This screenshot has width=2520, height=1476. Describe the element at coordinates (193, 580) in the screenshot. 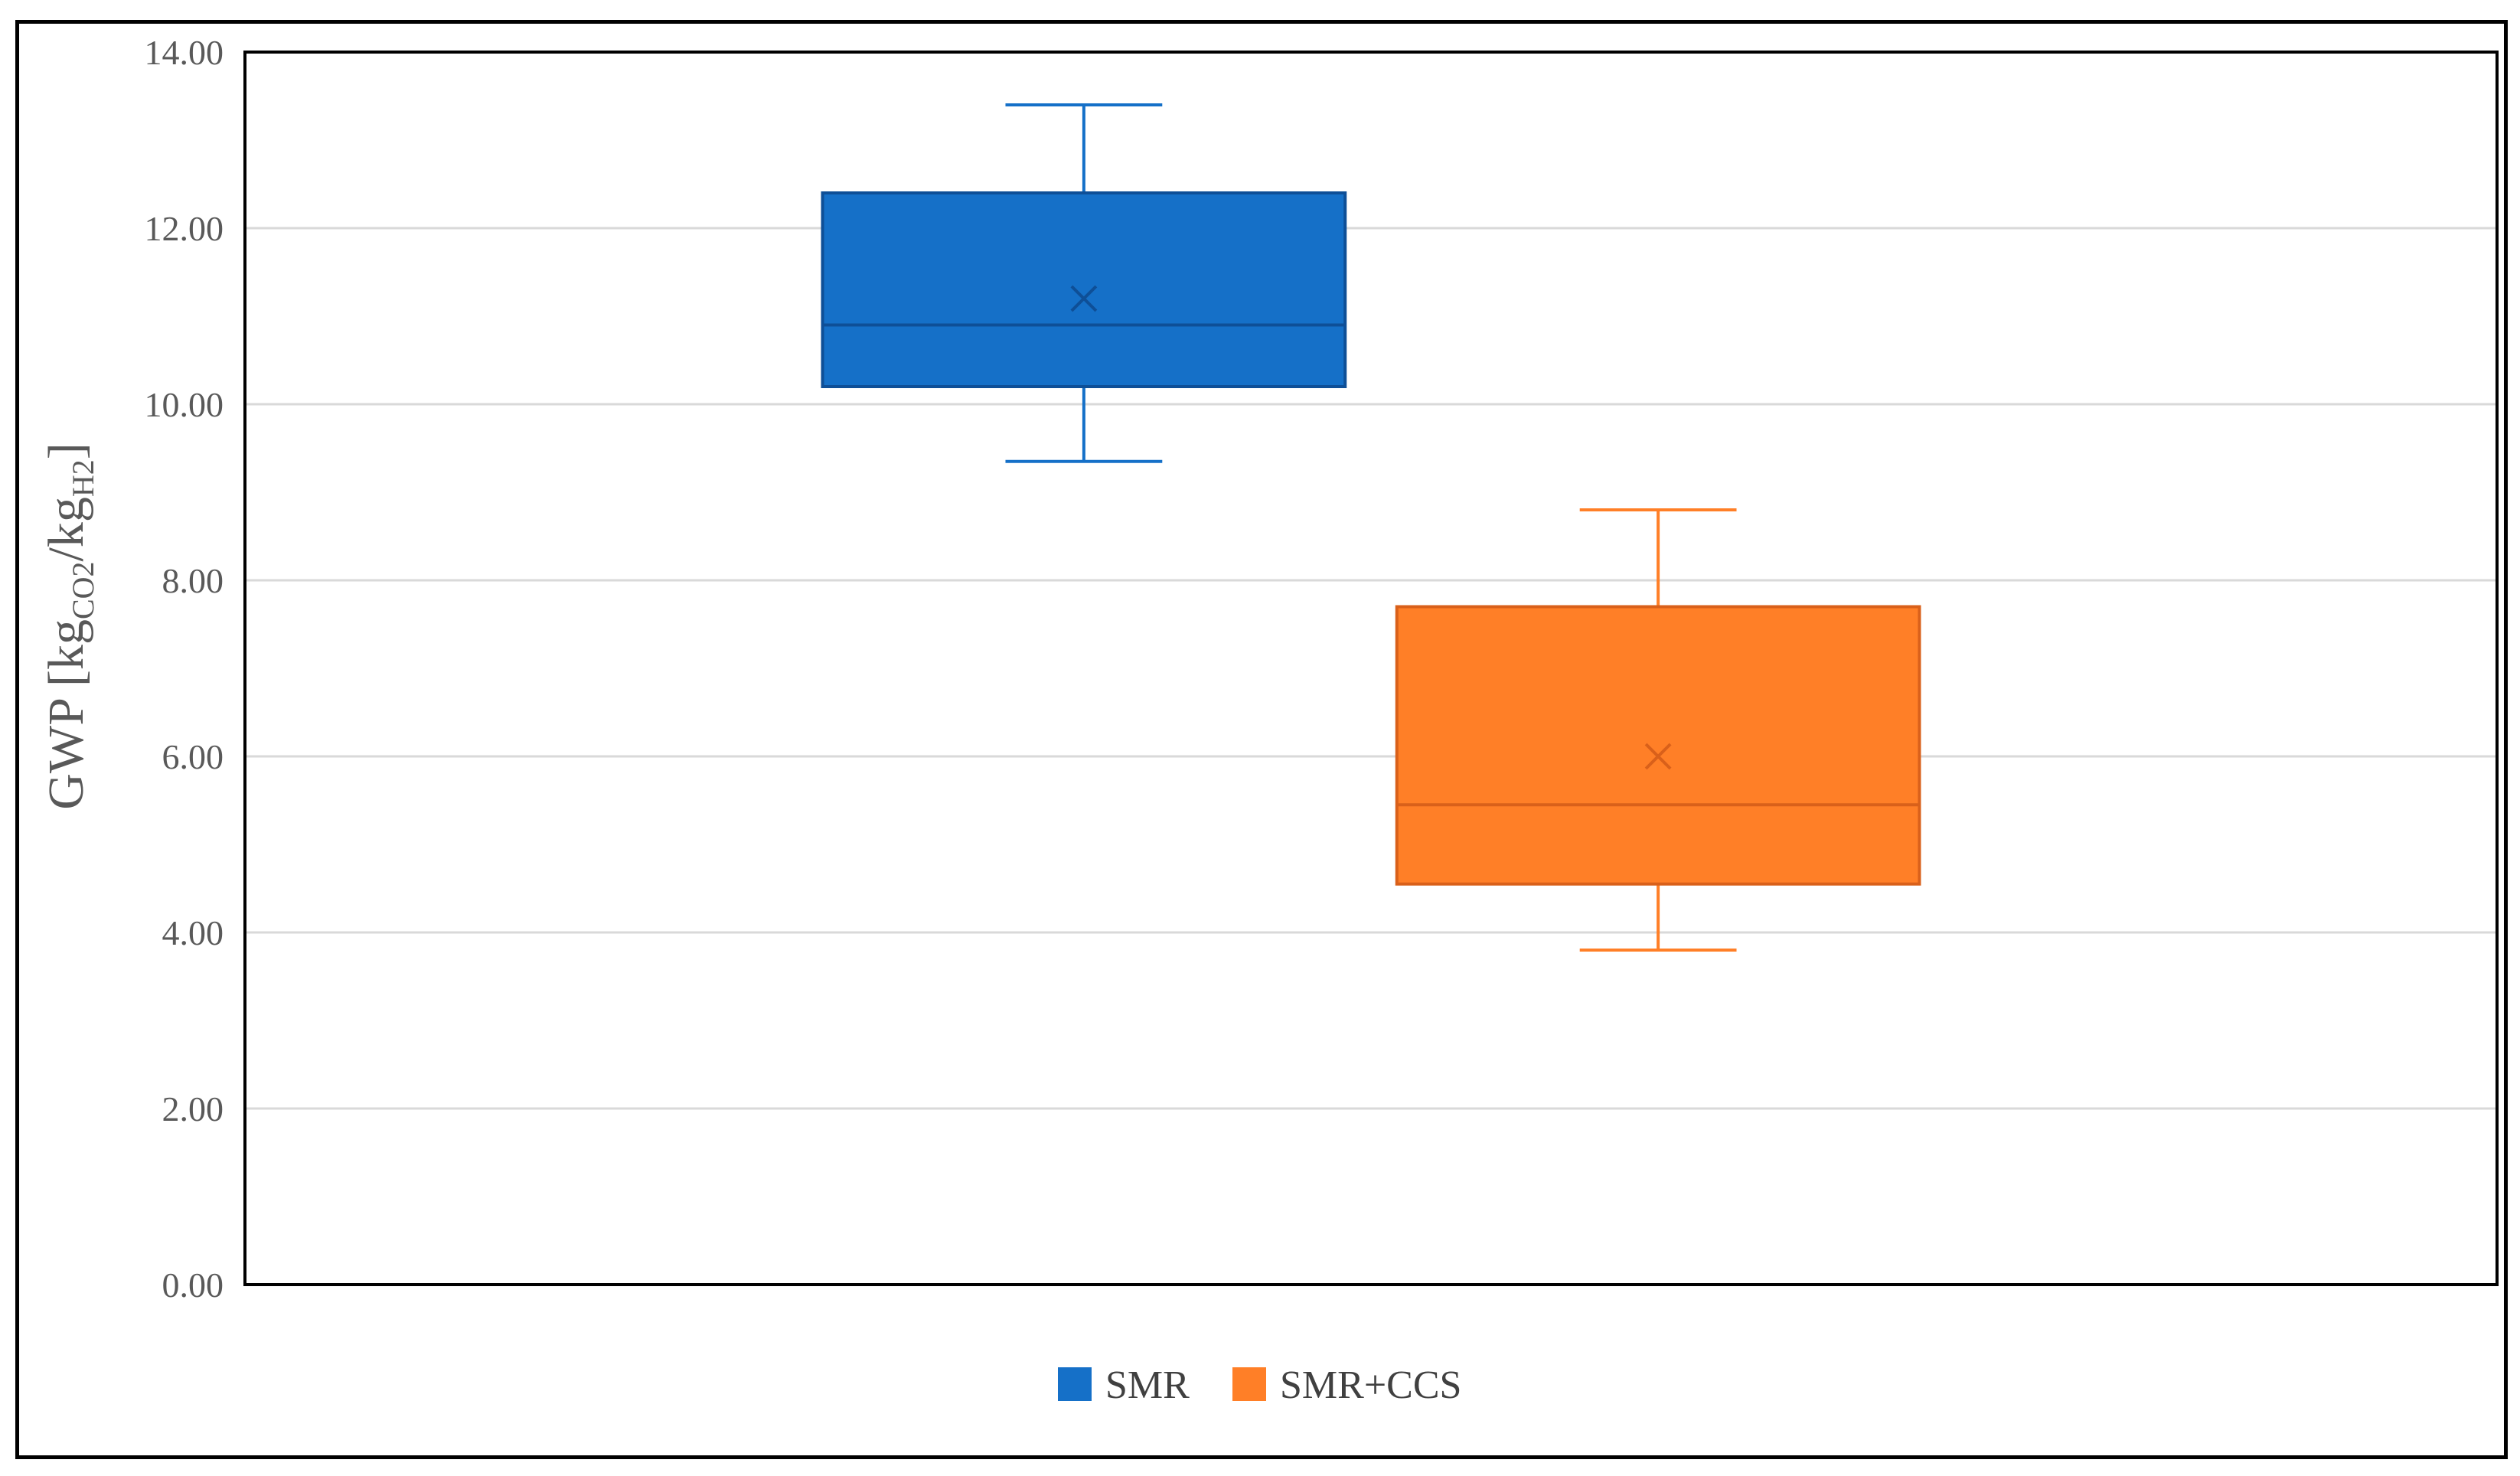

I see `y-tick-label: 8.00` at that location.